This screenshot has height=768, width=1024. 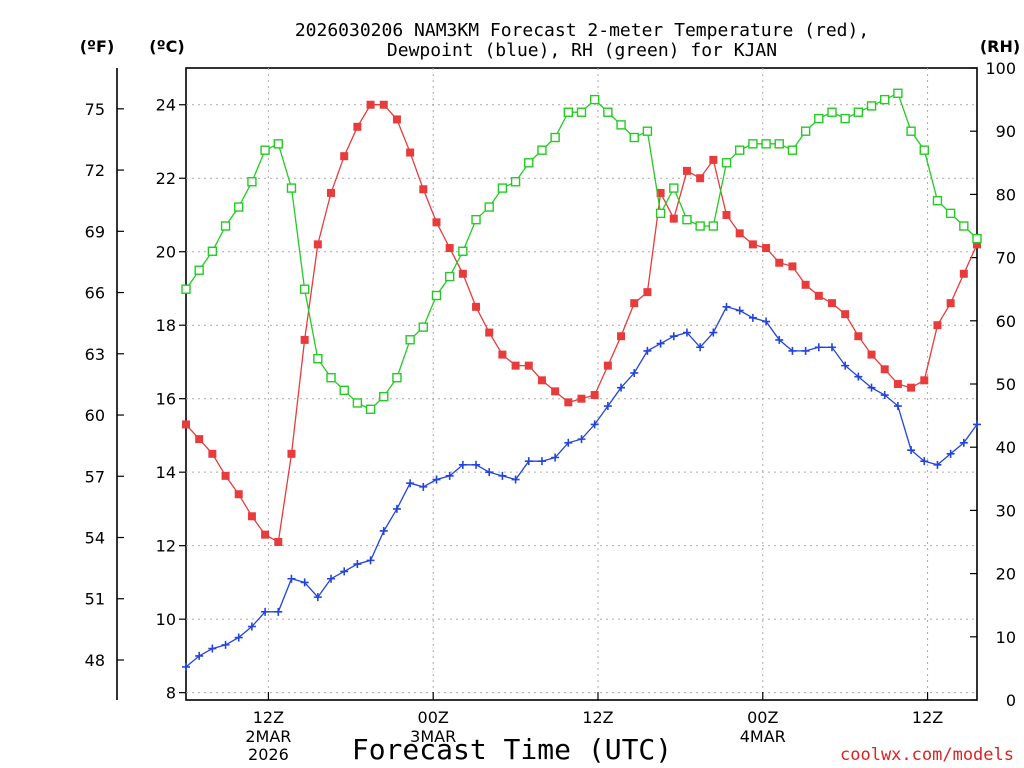 I want to click on fahrenheit-tick-label: 51, so click(x=95, y=599).